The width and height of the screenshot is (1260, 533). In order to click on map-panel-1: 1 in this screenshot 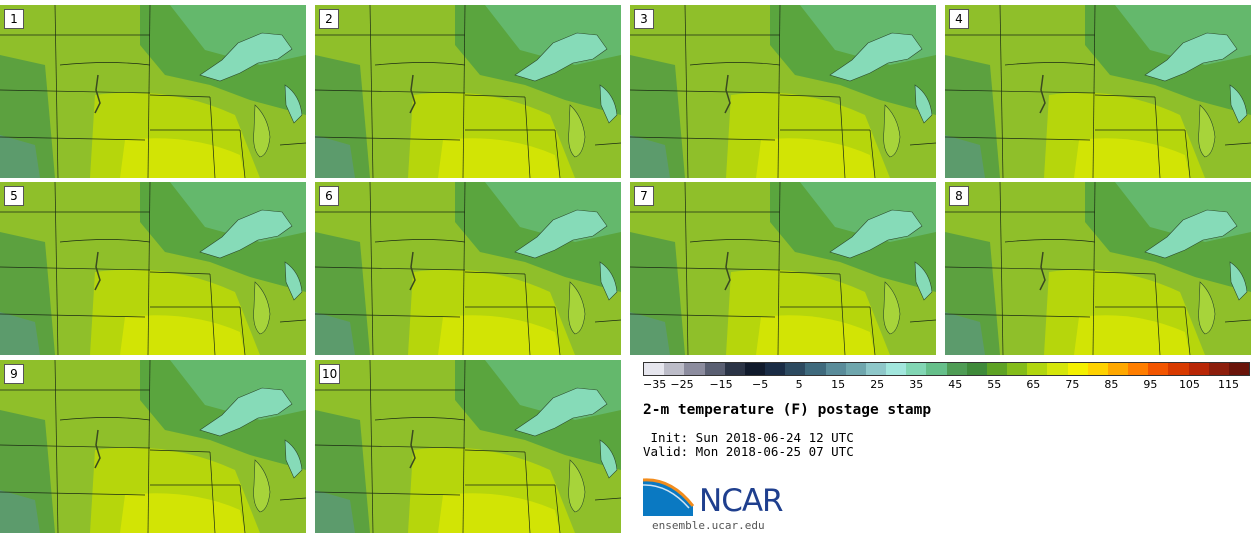, I will do `click(153, 91)`.